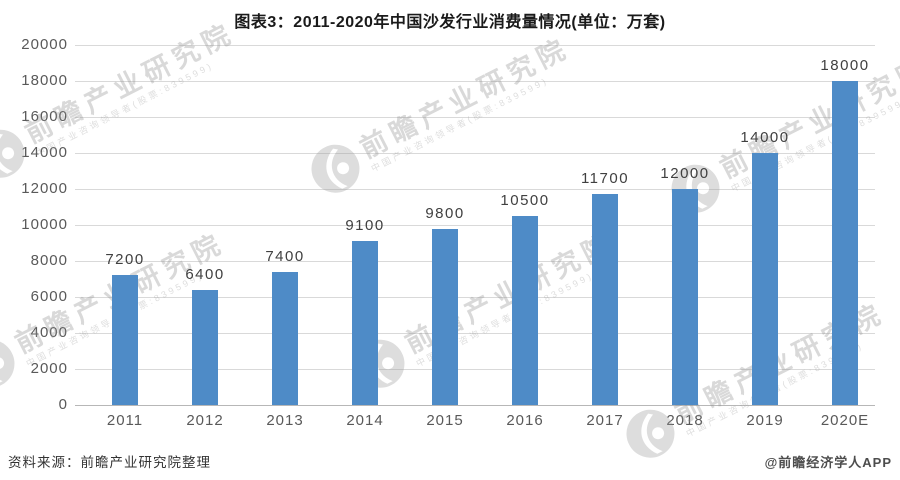 Image resolution: width=900 pixels, height=480 pixels. What do you see at coordinates (44, 188) in the screenshot?
I see `y-tick-label: 12000` at bounding box center [44, 188].